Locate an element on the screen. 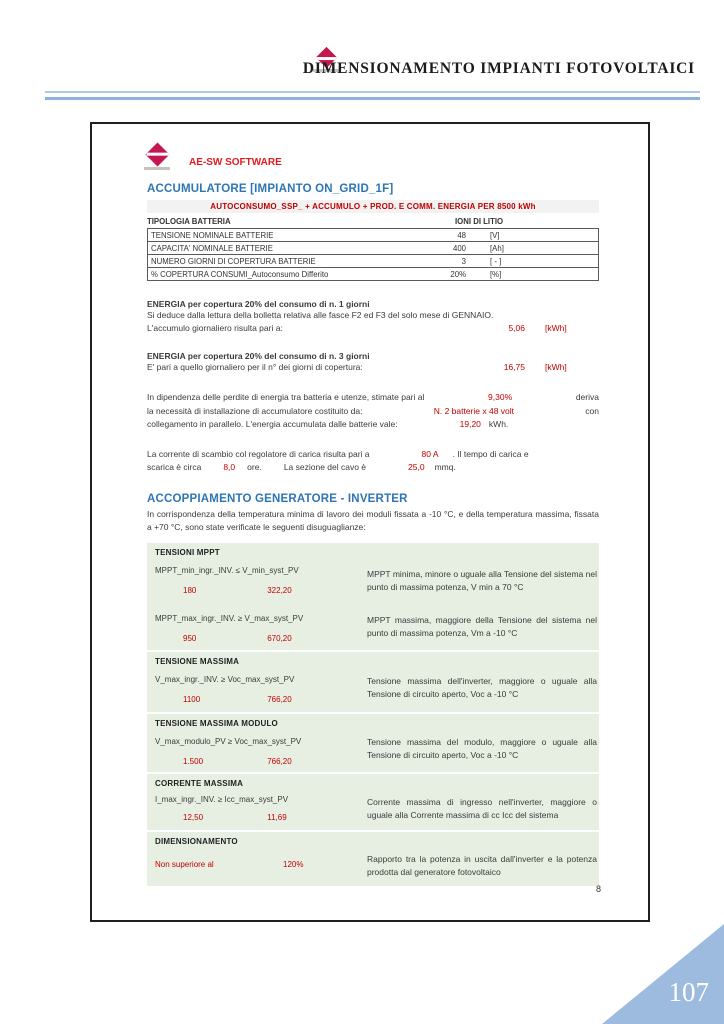 The image size is (724, 1024). energy1-label: L'accumulo giornaliero risulta pari a: is located at coordinates (215, 328).